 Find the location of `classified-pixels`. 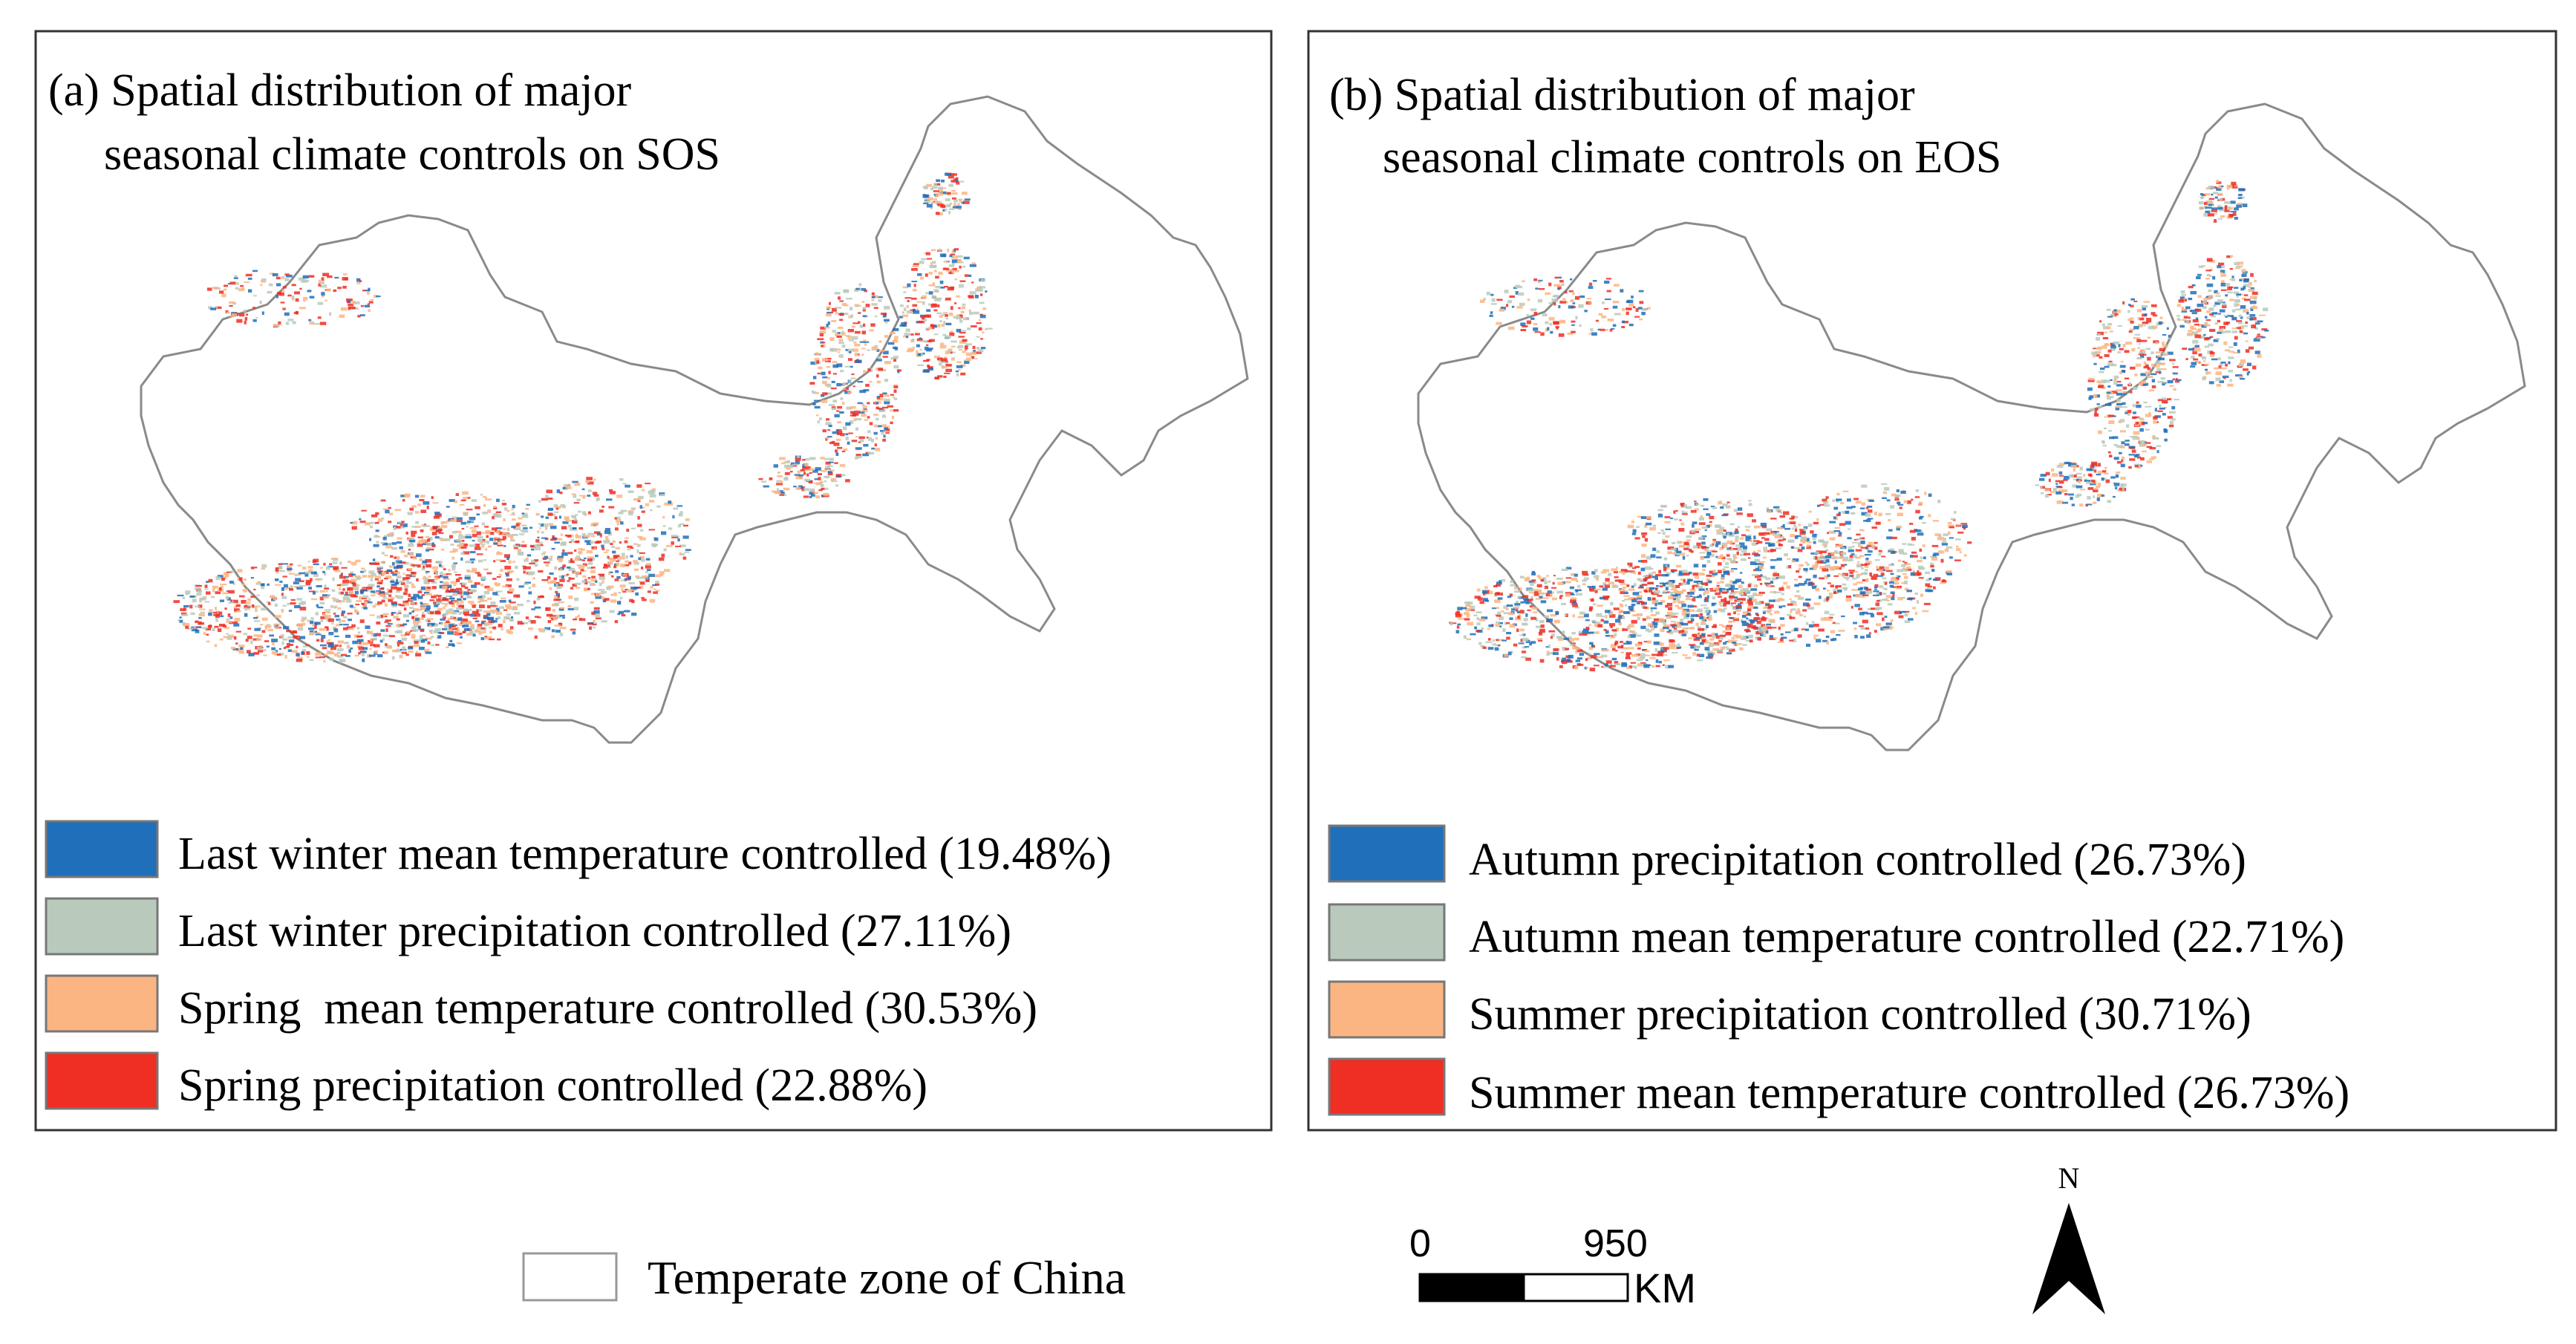

classified-pixels is located at coordinates (1859, 426).